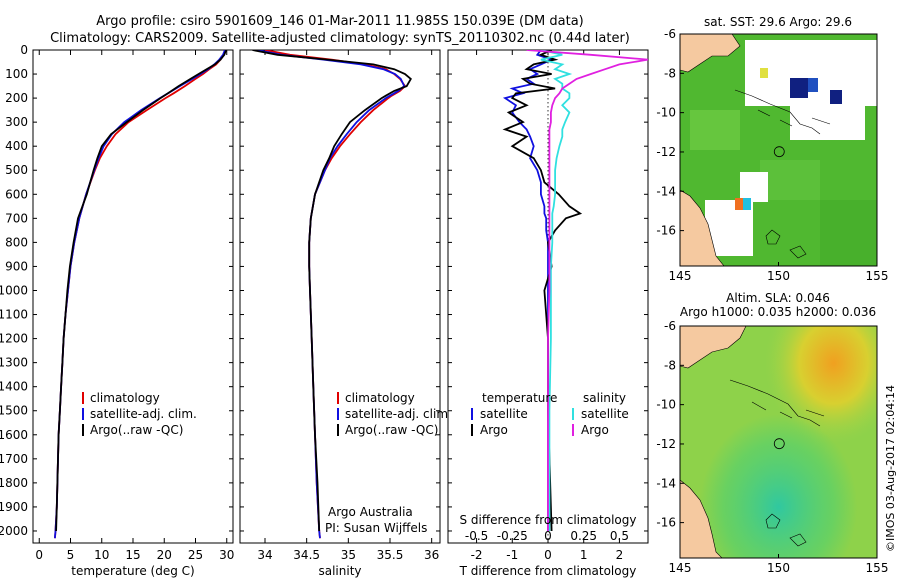 Image resolution: width=900 pixels, height=580 pixels. What do you see at coordinates (778, 312) in the screenshot?
I see `sla-map-subtitle: Argo h1000: 0.035 h2000: 0.036` at bounding box center [778, 312].